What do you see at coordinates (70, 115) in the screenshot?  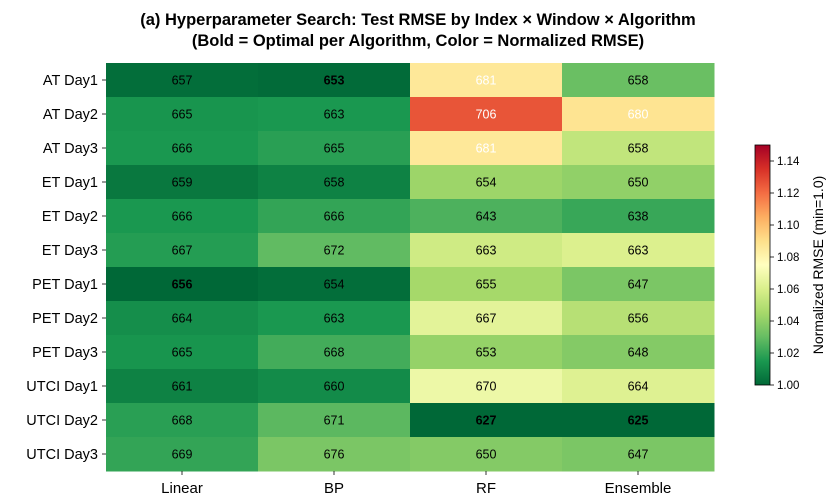 I see `row-label: AT Day2` at bounding box center [70, 115].